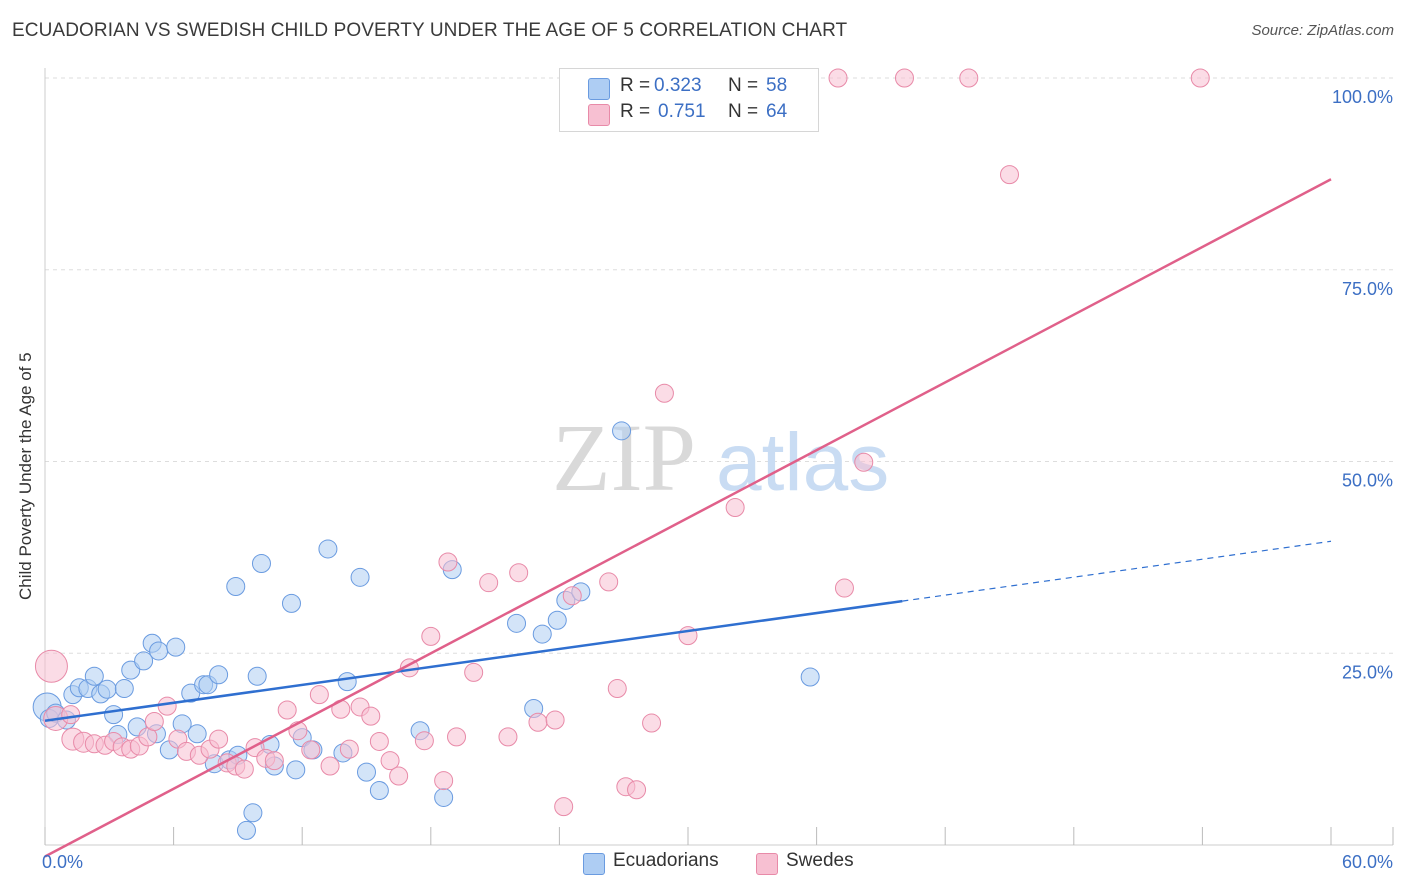 The image size is (1406, 892). I want to click on legend-n-value: 64, so click(777, 111).